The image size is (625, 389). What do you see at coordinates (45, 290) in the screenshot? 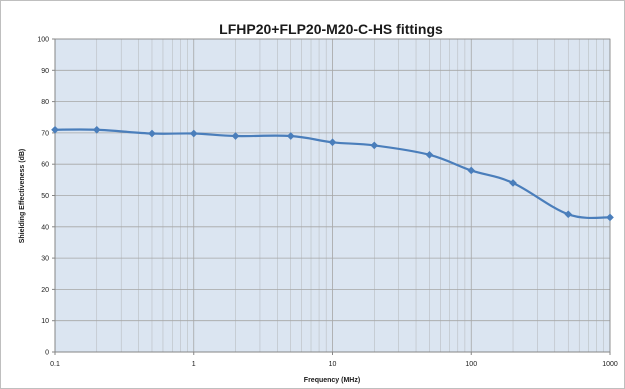
I see `y-tick-label: 20` at bounding box center [45, 290].